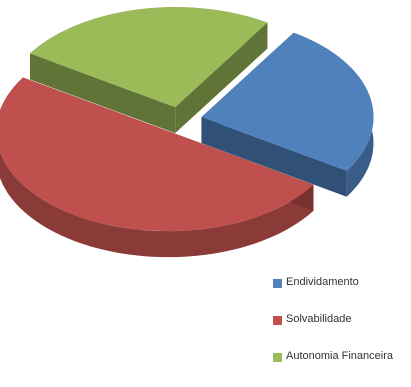  I want to click on legend-label-endividamento: Endividamento, so click(322, 282).